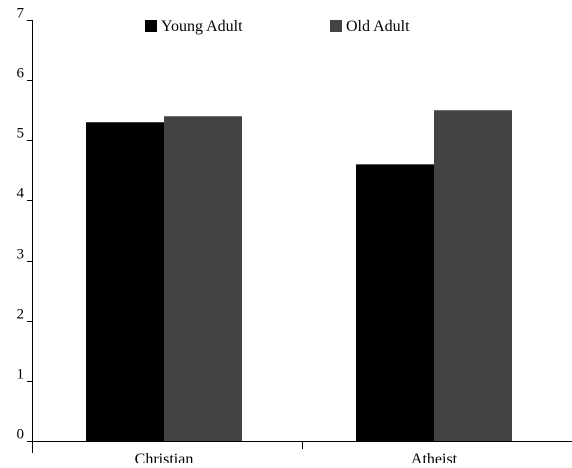 This screenshot has width=572, height=468. What do you see at coordinates (125, 281) in the screenshot?
I see `bar-christian-young-adult` at bounding box center [125, 281].